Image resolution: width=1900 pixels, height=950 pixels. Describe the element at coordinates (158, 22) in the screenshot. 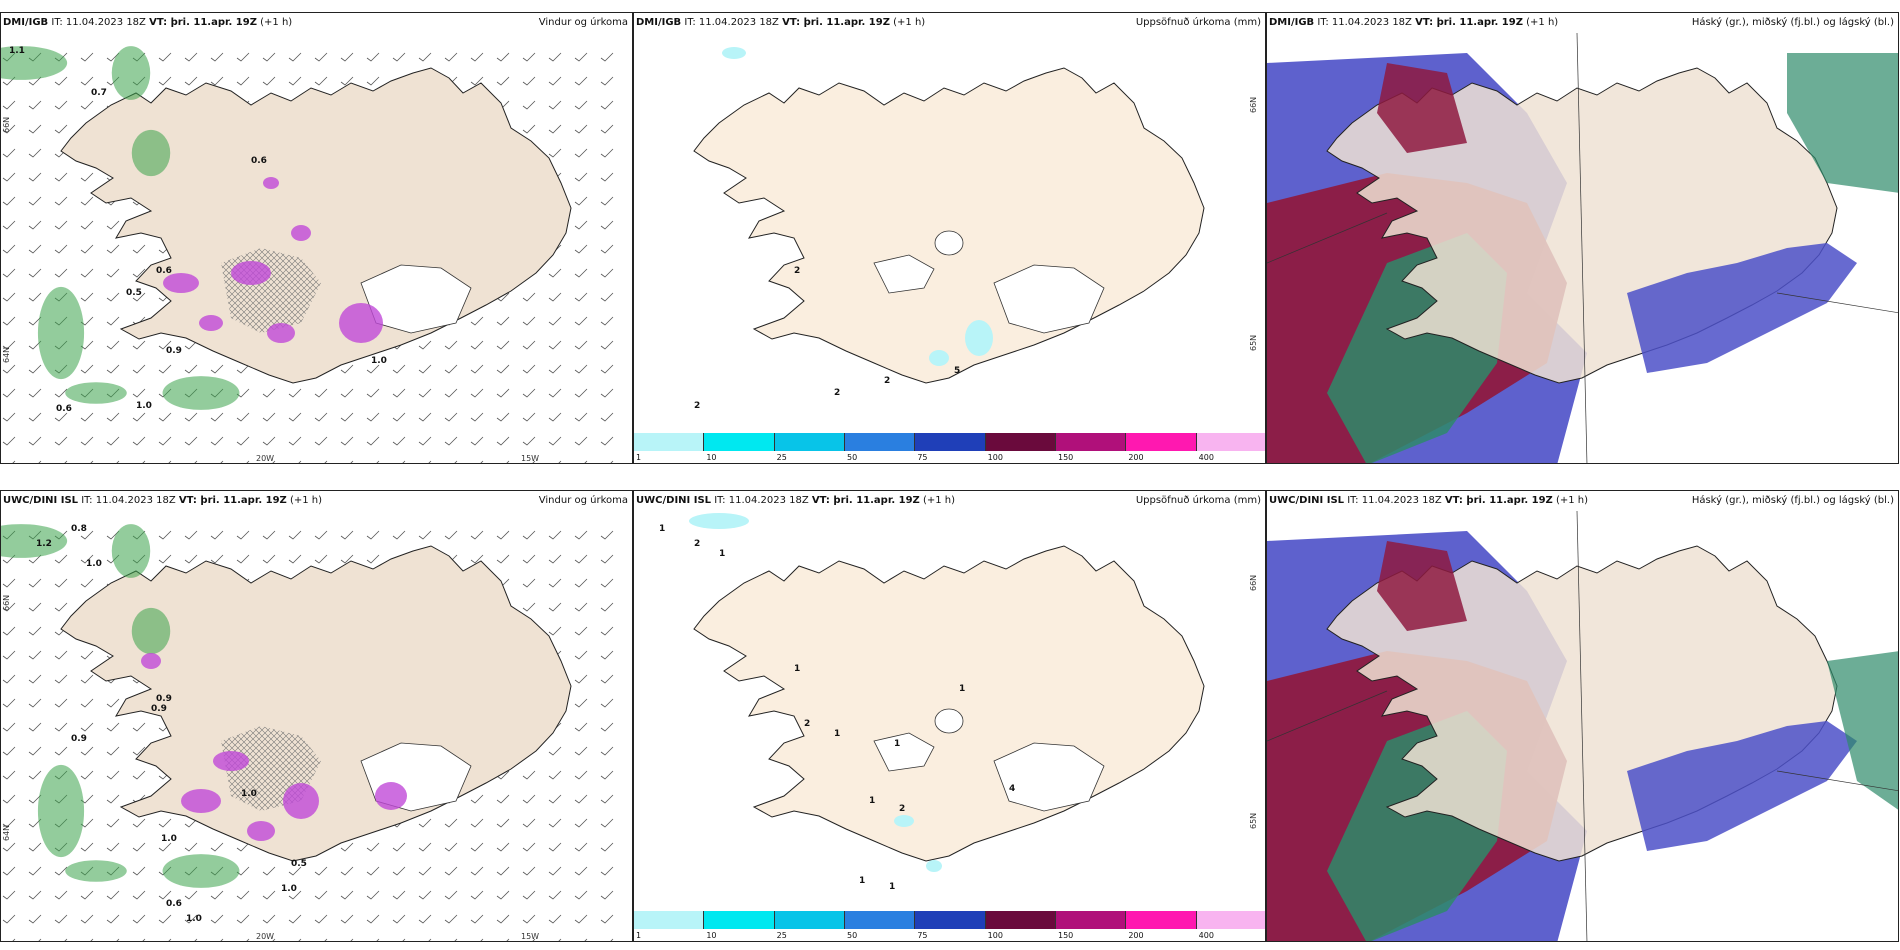

I see `valid-label: VT:` at that location.